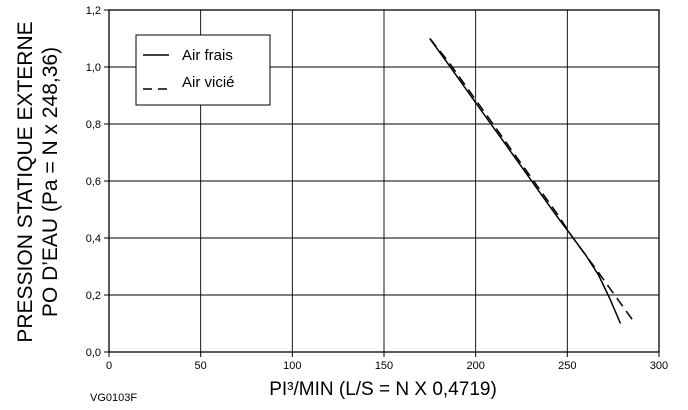 The width and height of the screenshot is (688, 410). I want to click on y-tick-label: 1,0, so click(93, 68).